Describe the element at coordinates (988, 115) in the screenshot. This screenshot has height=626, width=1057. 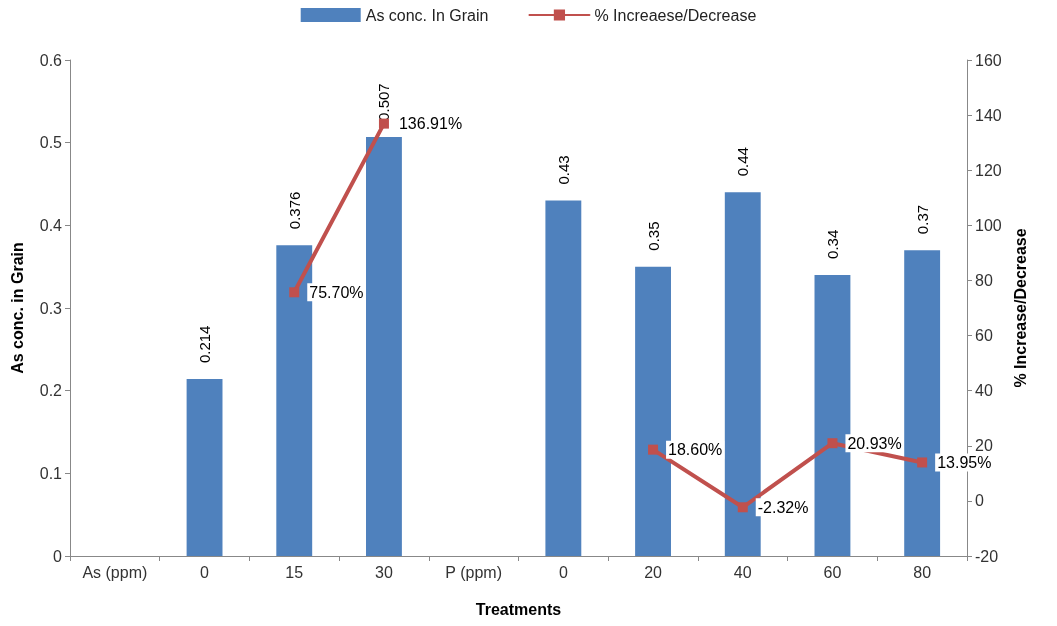
I see `y2-tick-label: 140` at that location.